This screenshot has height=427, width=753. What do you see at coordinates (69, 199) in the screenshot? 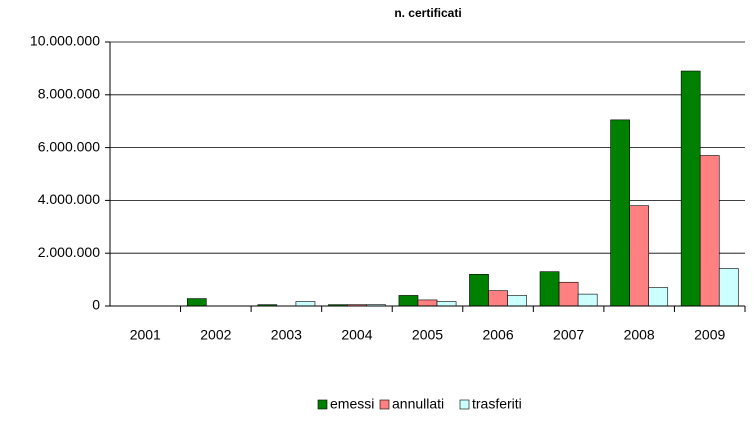
I see `y-tick-label: 4.000.000` at bounding box center [69, 199].